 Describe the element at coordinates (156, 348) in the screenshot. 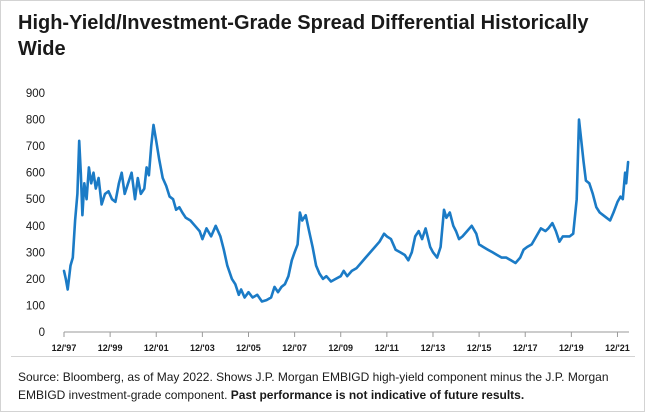

I see `x-tick-label: 12/'01` at that location.